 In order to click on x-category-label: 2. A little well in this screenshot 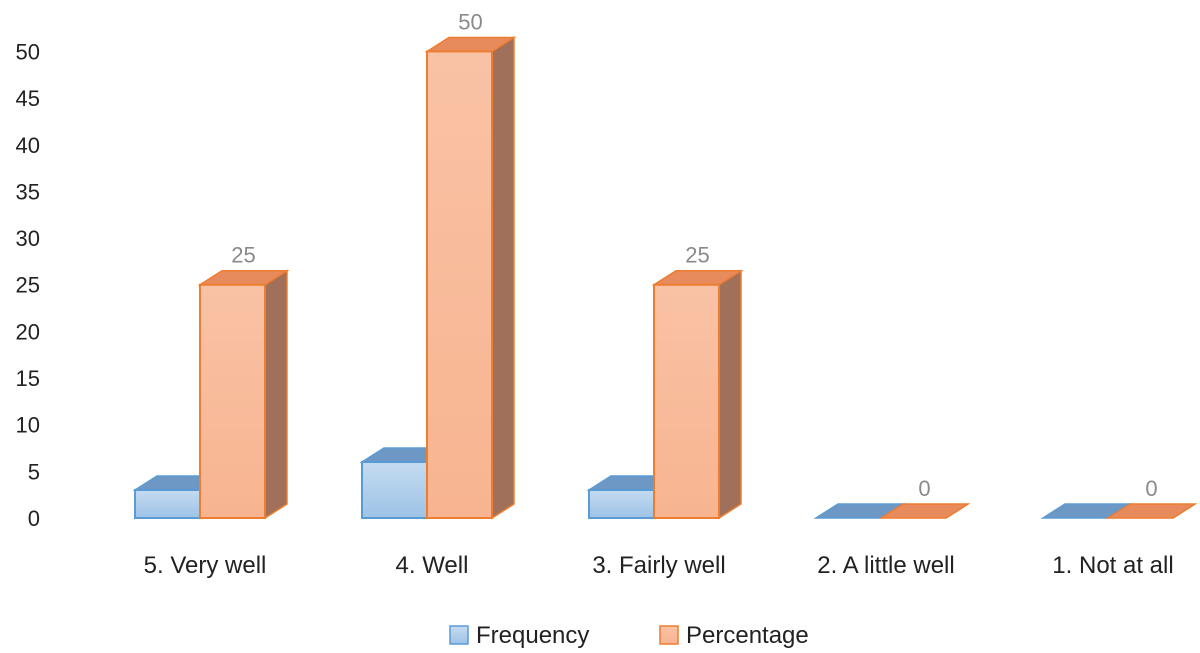, I will do `click(885, 565)`.